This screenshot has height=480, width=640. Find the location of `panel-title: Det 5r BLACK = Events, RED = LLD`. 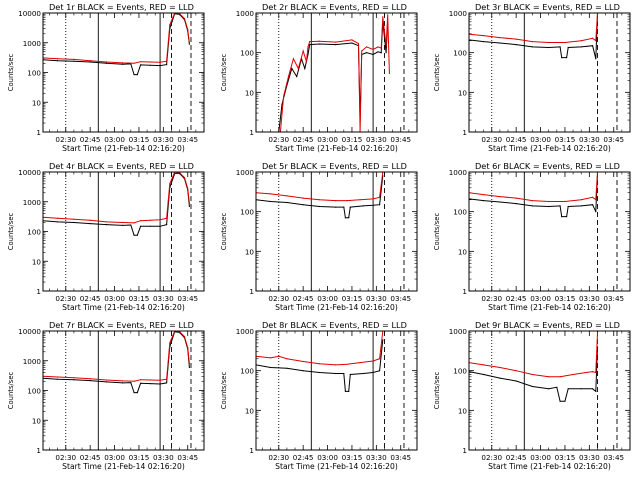

panel-title: Det 5r BLACK = Events, RED = LLD is located at coordinates (334, 166).